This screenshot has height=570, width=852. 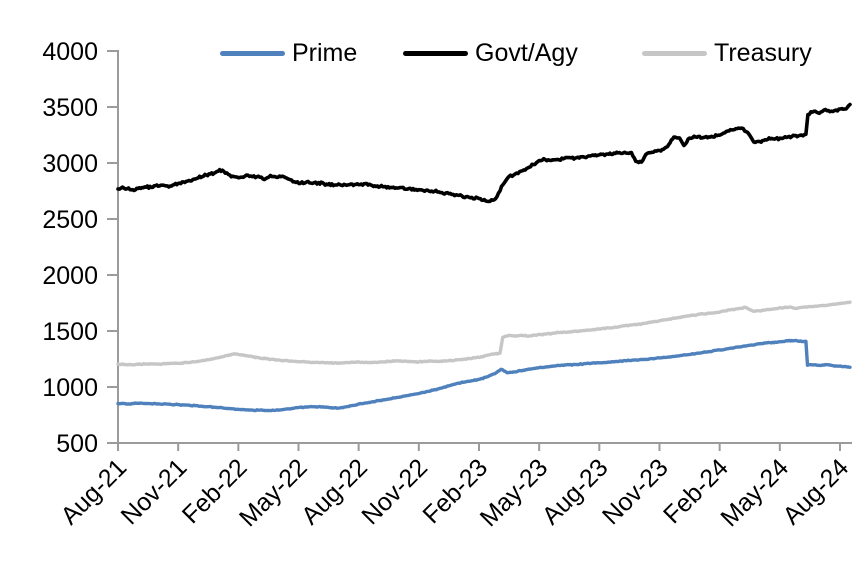 What do you see at coordinates (70, 388) in the screenshot?
I see `y-tick-label: 1000` at bounding box center [70, 388].